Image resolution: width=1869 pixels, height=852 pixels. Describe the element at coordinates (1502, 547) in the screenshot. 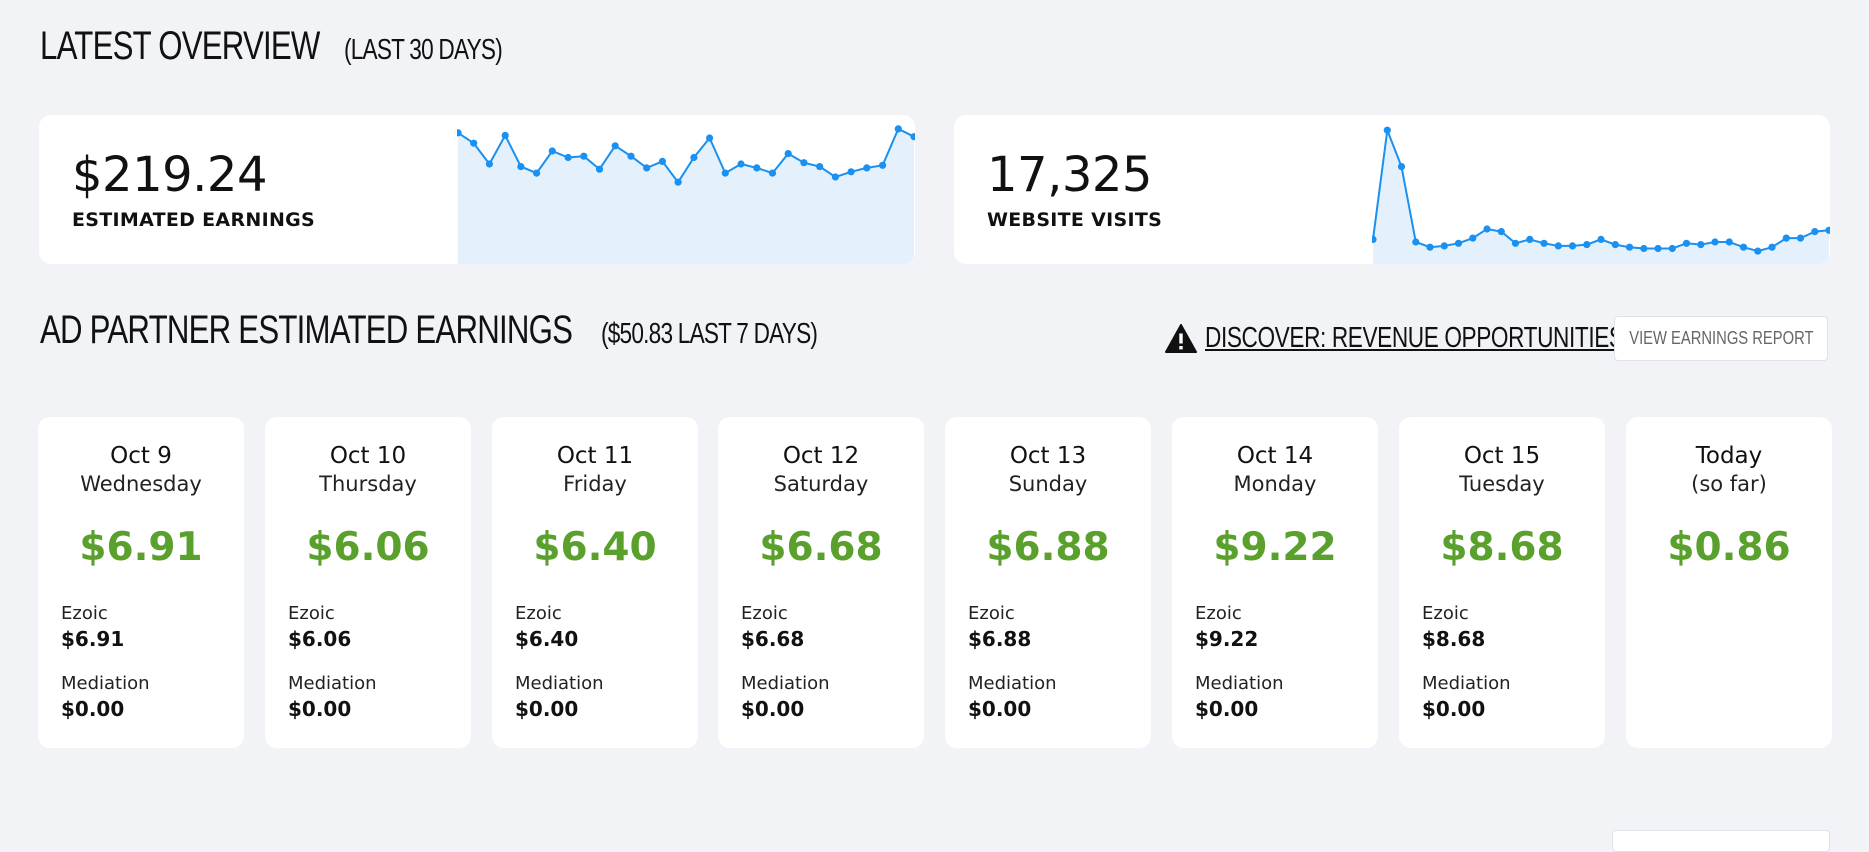

I see `day-total-earnings: $8.68` at that location.